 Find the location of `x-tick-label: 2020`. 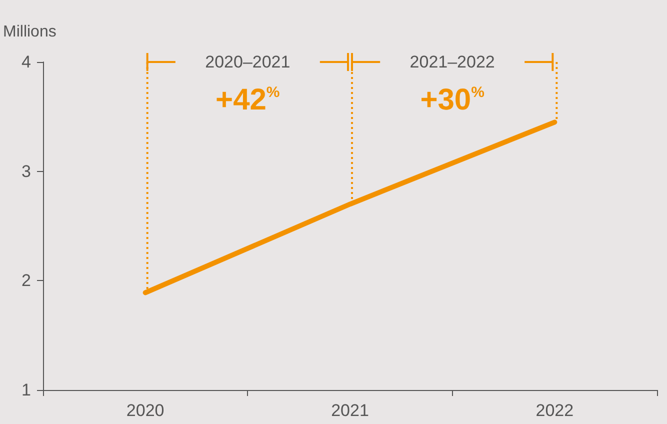

x-tick-label: 2020 is located at coordinates (145, 410).